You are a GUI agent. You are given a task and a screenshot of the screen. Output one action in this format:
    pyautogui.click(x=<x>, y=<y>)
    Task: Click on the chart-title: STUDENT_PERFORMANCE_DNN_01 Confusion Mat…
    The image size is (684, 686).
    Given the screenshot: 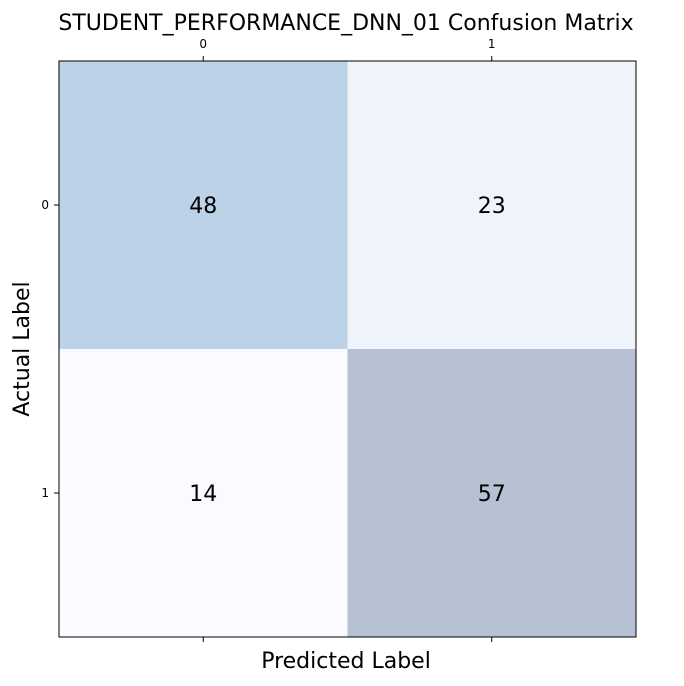 What is the action you would take?
    pyautogui.click(x=345, y=23)
    